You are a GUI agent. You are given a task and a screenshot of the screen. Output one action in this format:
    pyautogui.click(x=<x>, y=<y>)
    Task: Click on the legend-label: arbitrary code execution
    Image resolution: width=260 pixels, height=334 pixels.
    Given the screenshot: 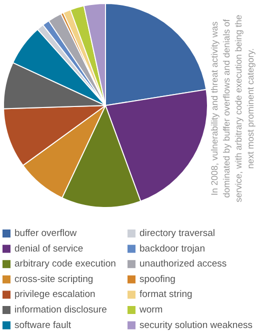 What is the action you would take?
    pyautogui.click(x=65, y=264)
    